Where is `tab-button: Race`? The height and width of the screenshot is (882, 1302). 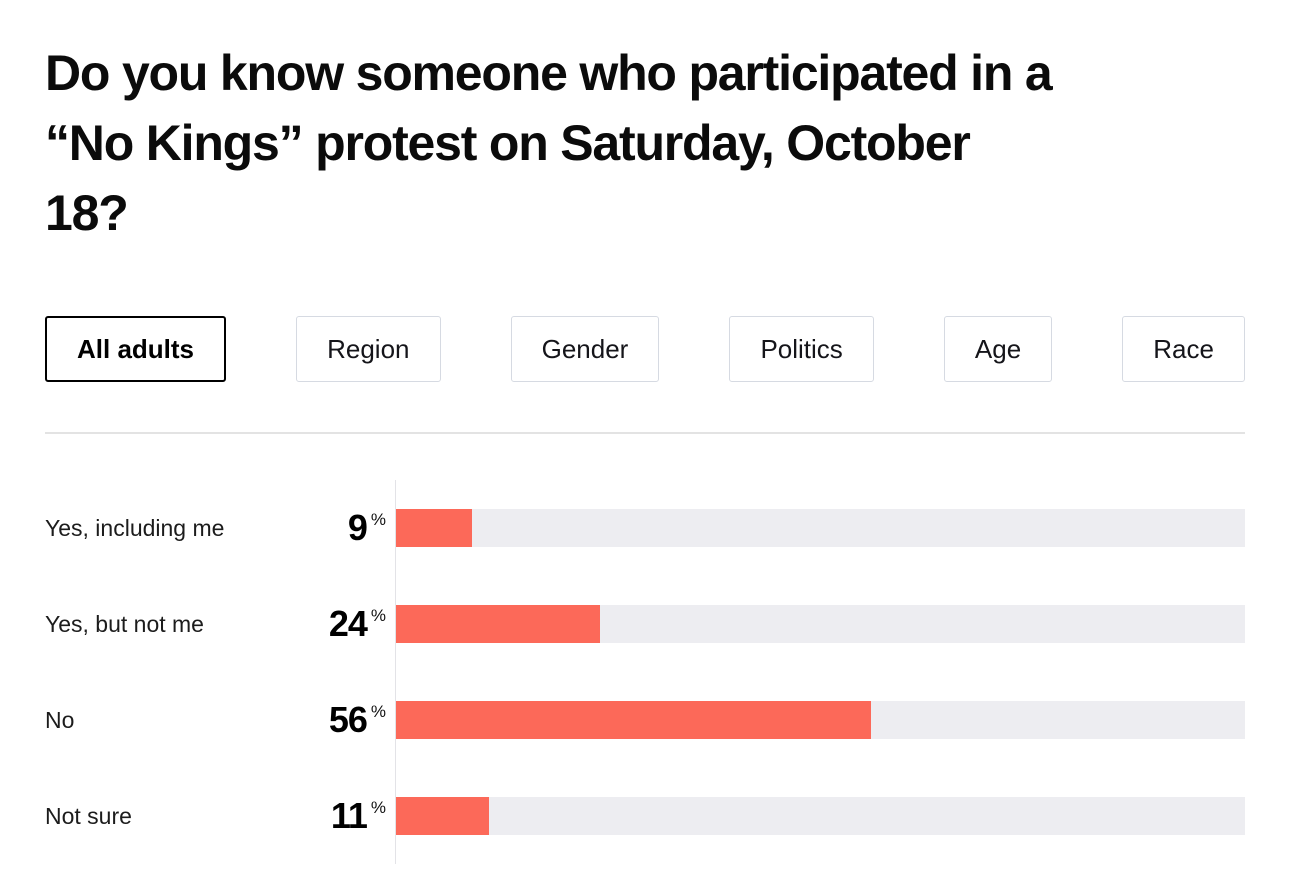
tab-button: Race is located at coordinates (1183, 349).